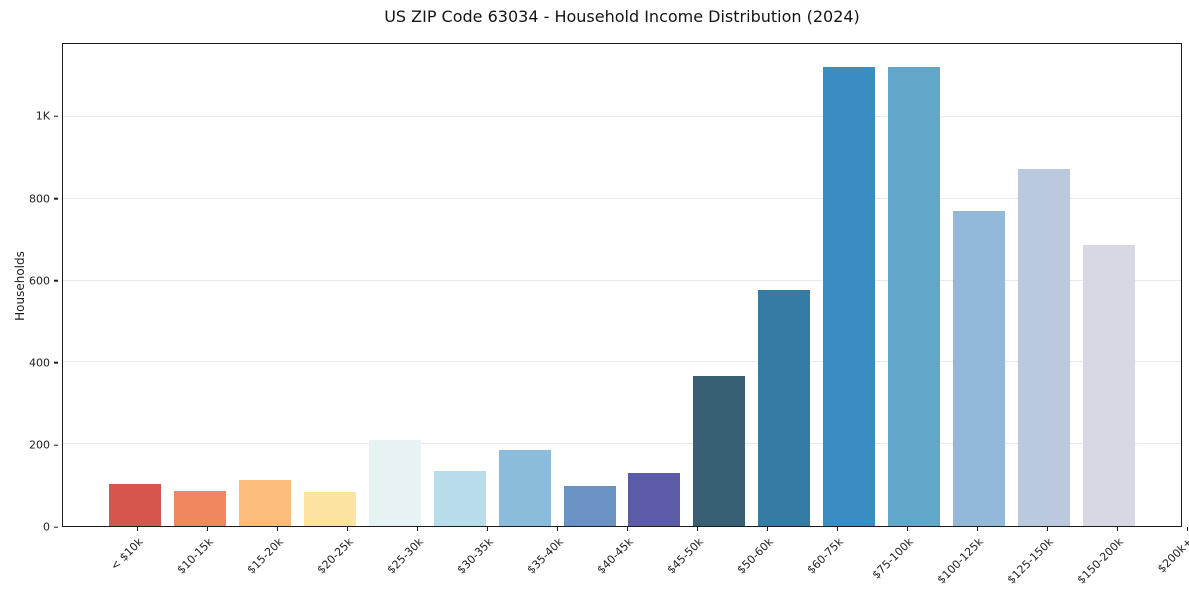 This screenshot has height=590, width=1189. Describe the element at coordinates (46, 527) in the screenshot. I see `y-tick-label: 0` at that location.